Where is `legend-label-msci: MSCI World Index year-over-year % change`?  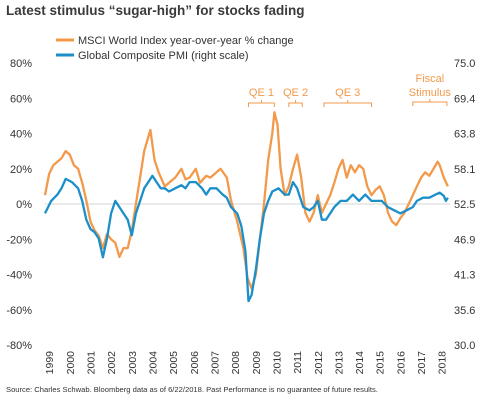
legend-label-msci: MSCI World Index year-over-year % change is located at coordinates (186, 41).